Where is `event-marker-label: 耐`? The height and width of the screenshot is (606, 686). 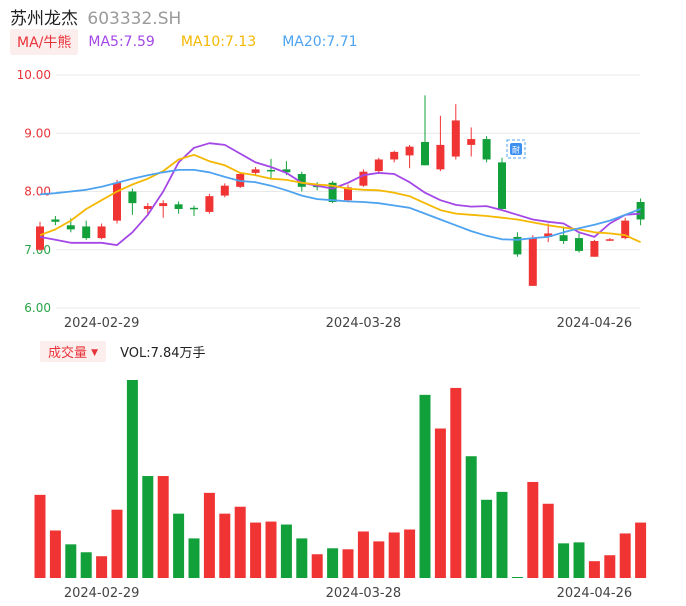
event-marker-label: 耐 is located at coordinates (516, 150).